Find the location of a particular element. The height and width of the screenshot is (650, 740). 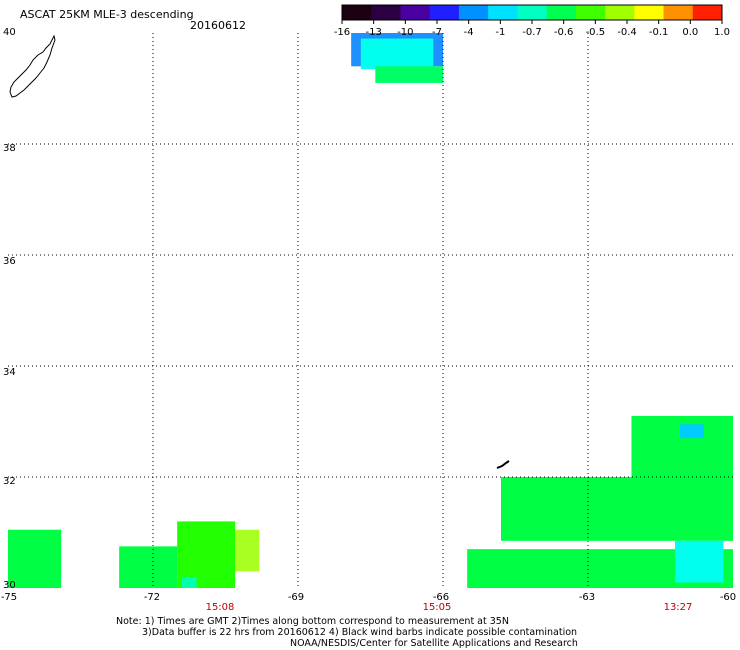

lat-tick-label: 36 is located at coordinates (9, 261).